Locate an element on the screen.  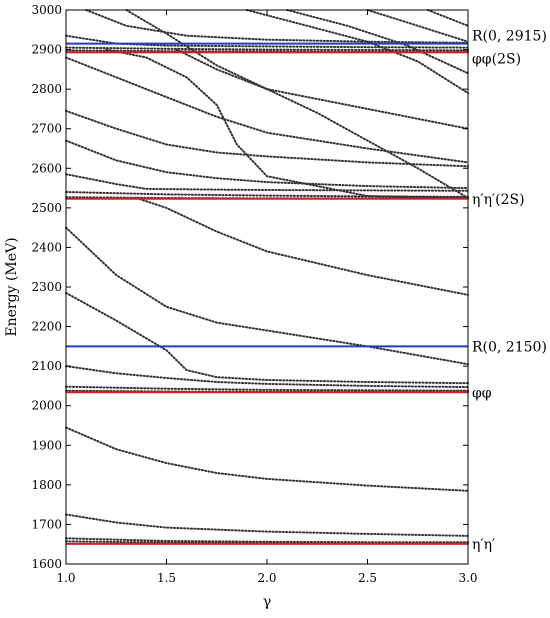
y-tick-label-2700: 2700 is located at coordinates (46, 129).